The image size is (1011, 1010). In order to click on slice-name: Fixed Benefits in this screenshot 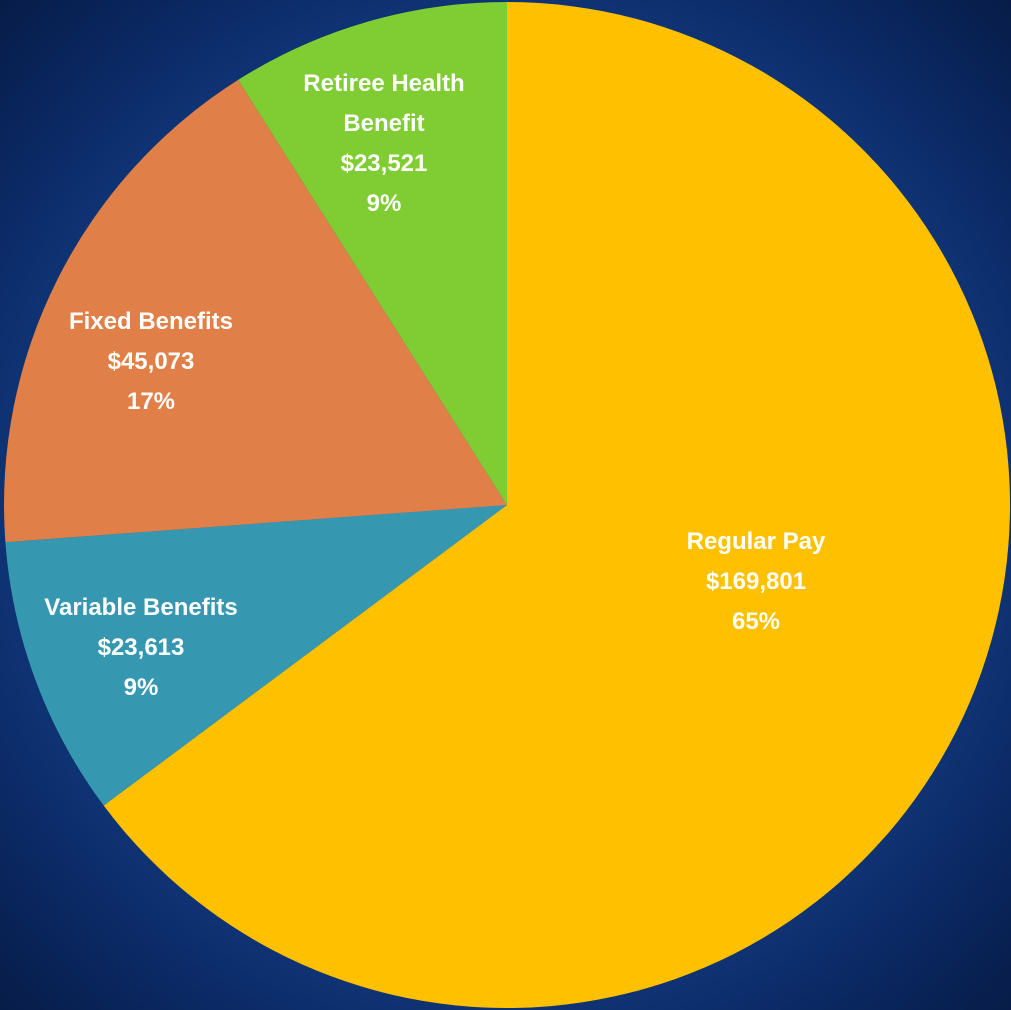, I will do `click(151, 321)`.